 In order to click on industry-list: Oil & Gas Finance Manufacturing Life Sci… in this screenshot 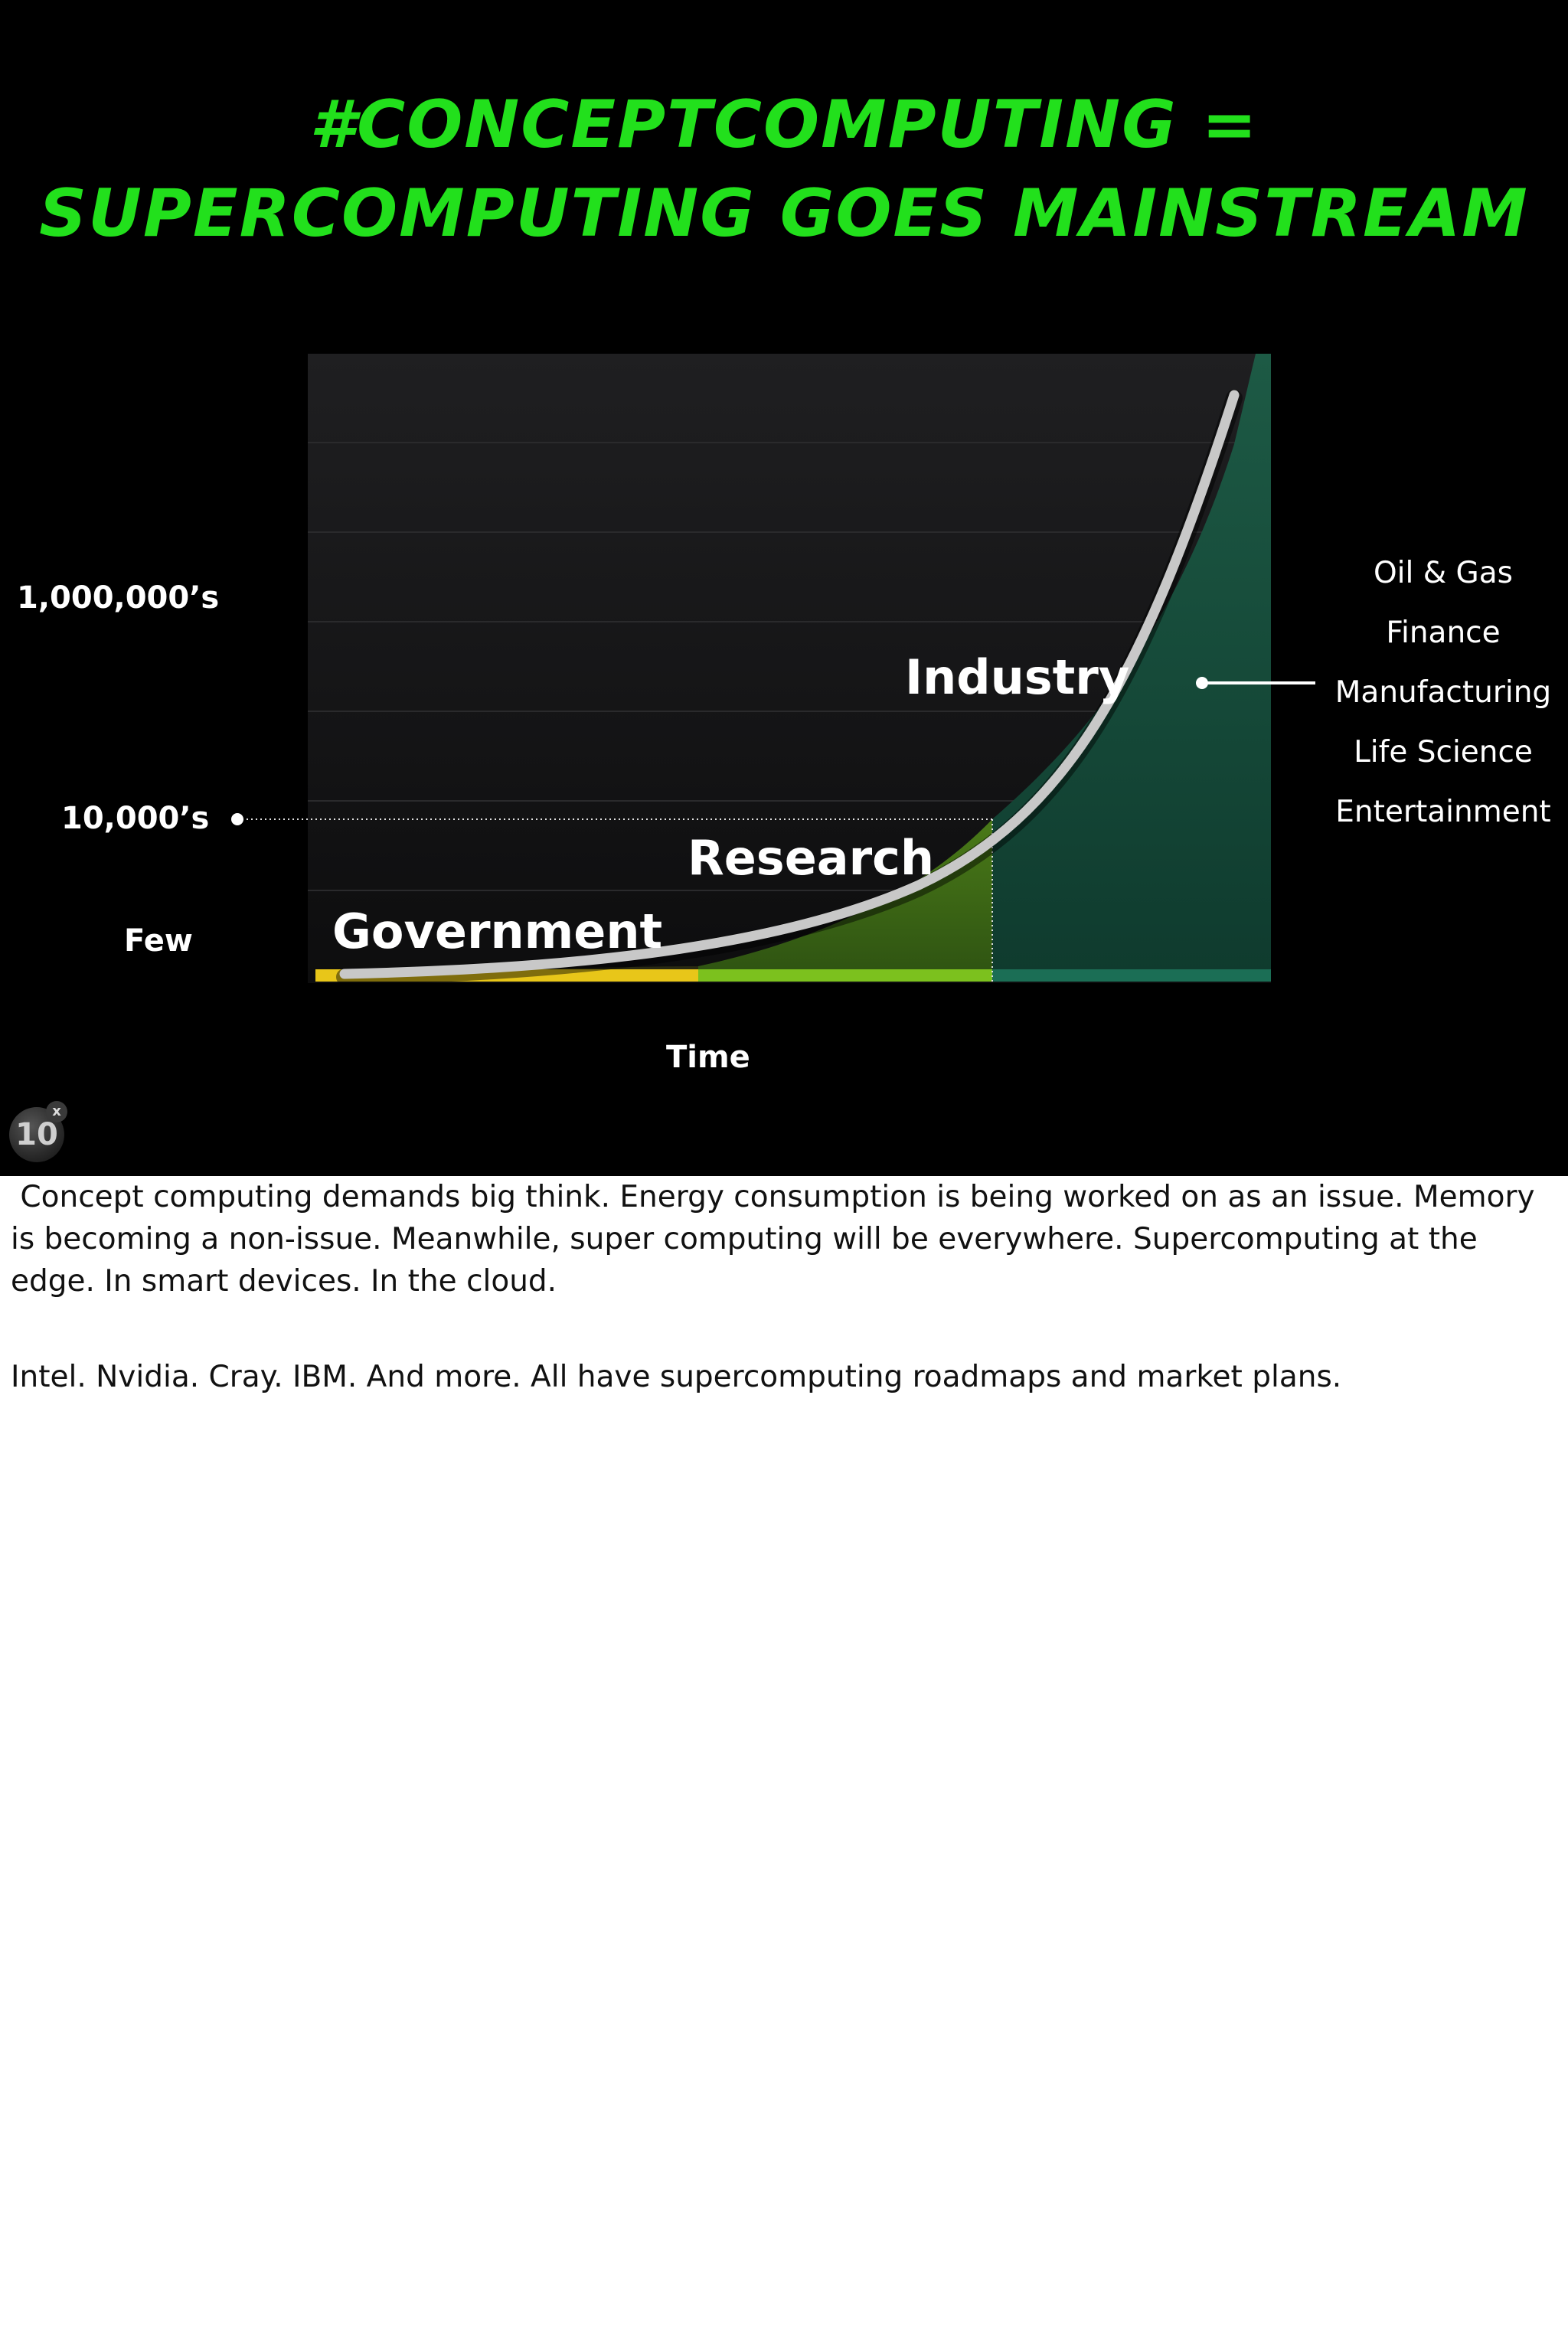, I will do `click(1443, 693)`.